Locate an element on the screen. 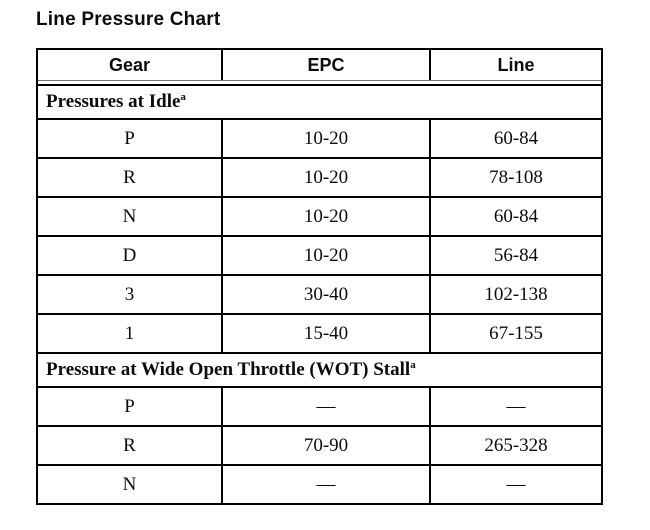 The image size is (650, 530). table-row: D 10-20 56-84 is located at coordinates (319, 254).